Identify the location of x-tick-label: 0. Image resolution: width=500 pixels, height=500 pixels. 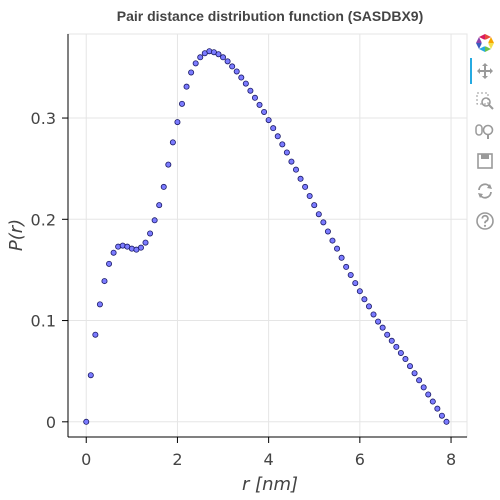
(86, 459).